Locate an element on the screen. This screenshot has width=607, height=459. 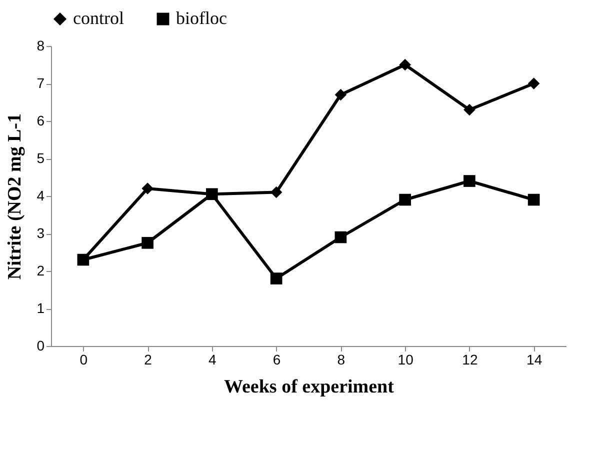
y-tick-label: 7 is located at coordinates (40, 83).